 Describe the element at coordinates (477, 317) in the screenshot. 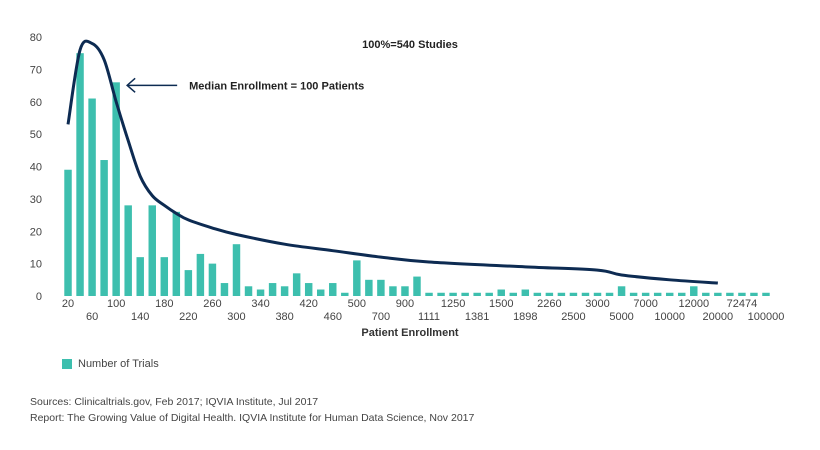

I see `x-tick-label: 1381` at that location.